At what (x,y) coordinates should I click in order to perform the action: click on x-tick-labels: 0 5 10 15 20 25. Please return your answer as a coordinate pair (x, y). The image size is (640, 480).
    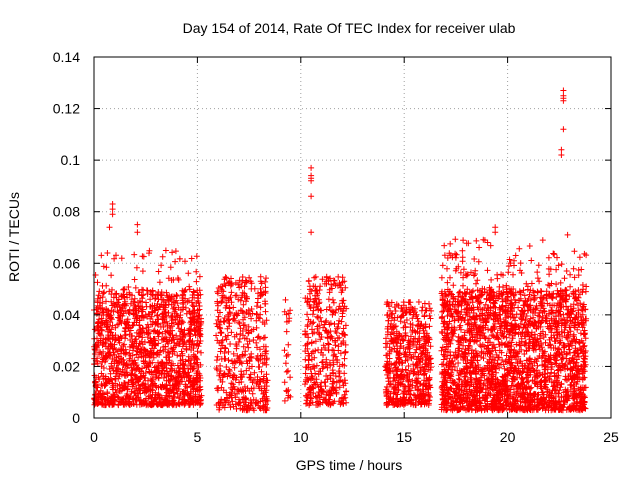
    Looking at the image, I should click on (354, 437).